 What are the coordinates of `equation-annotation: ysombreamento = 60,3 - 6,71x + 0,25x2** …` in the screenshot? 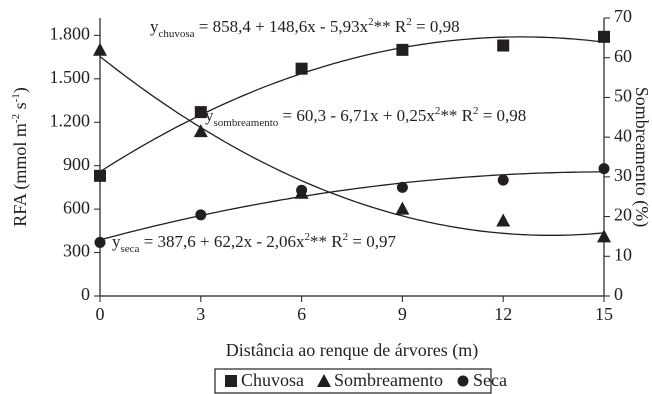 It's located at (365, 117).